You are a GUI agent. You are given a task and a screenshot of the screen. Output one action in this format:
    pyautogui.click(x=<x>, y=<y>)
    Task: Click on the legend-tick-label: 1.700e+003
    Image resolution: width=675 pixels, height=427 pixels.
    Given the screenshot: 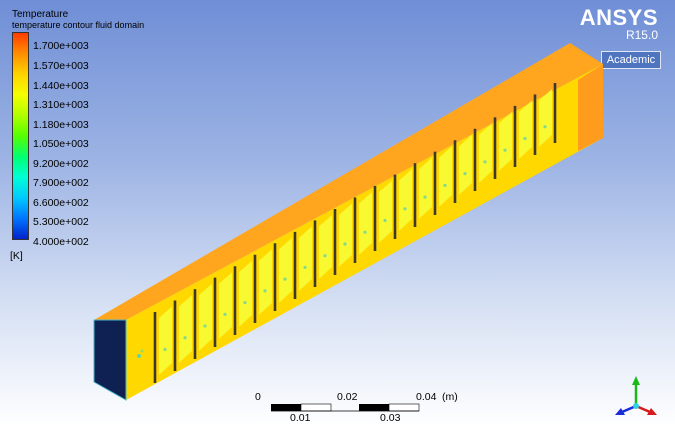 What is the action you would take?
    pyautogui.click(x=61, y=46)
    